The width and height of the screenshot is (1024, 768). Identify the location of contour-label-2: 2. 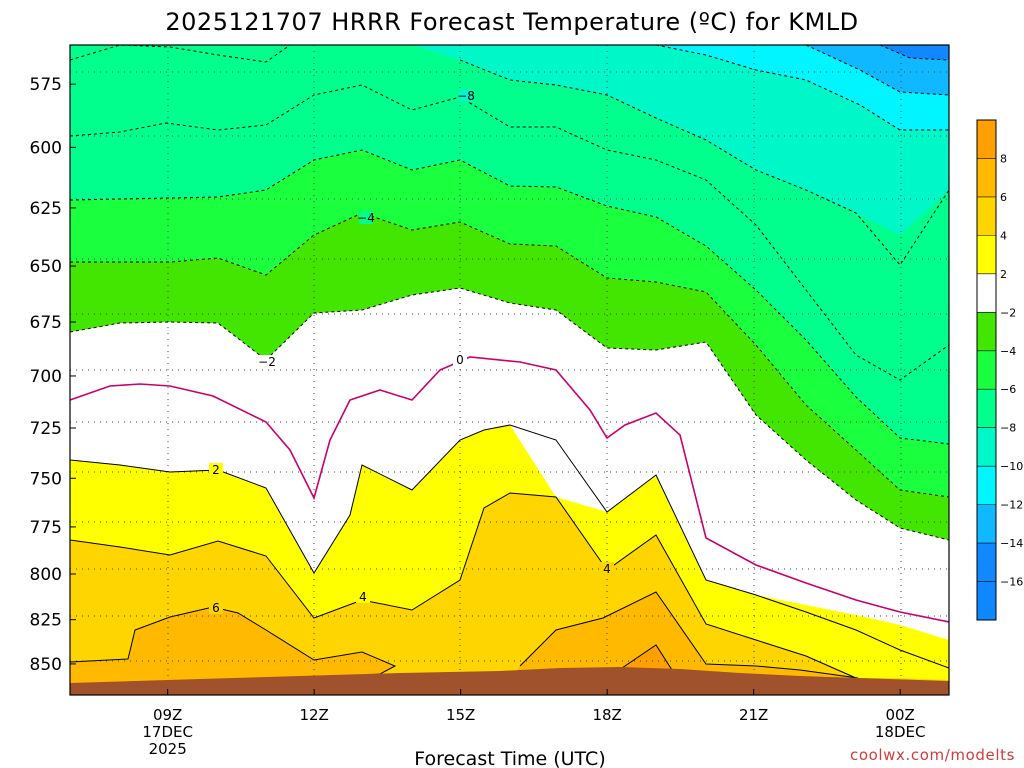
(216, 470).